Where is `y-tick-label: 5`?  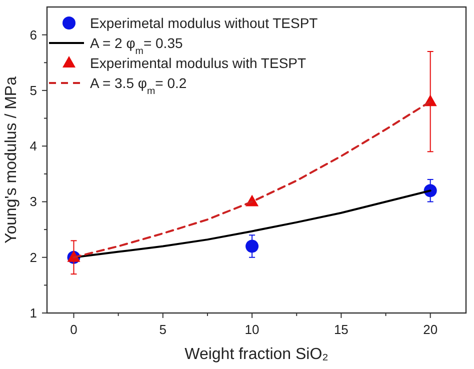 y-tick-label: 5 is located at coordinates (33, 90).